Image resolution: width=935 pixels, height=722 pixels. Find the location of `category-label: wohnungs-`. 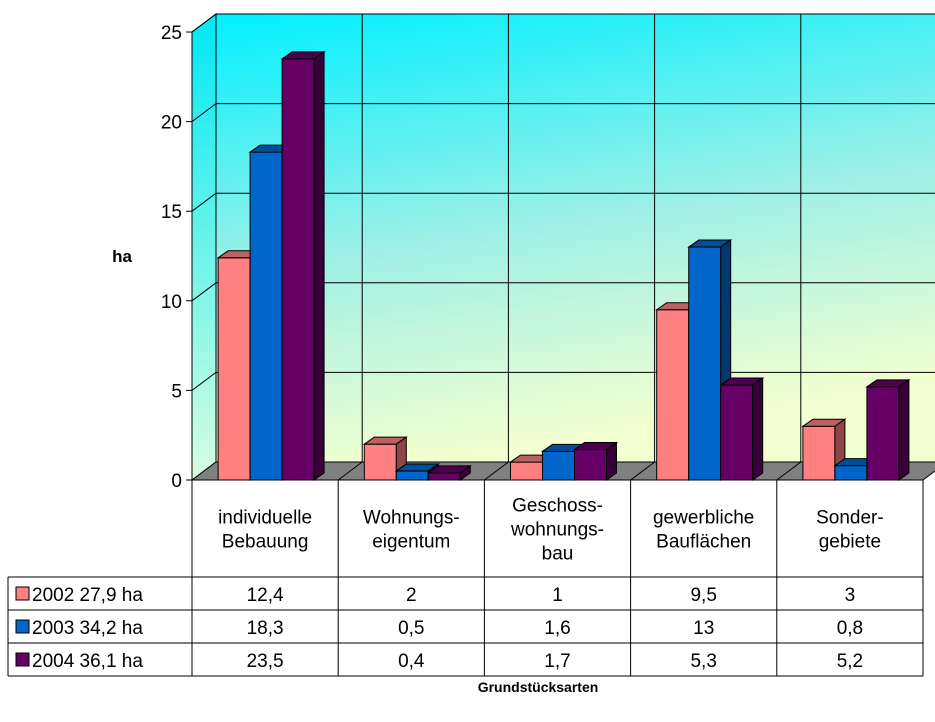

category-label: wohnungs- is located at coordinates (557, 530).